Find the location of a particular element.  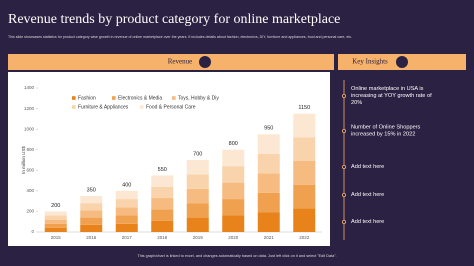

chart-title: Revenue is located at coordinates (180, 62).